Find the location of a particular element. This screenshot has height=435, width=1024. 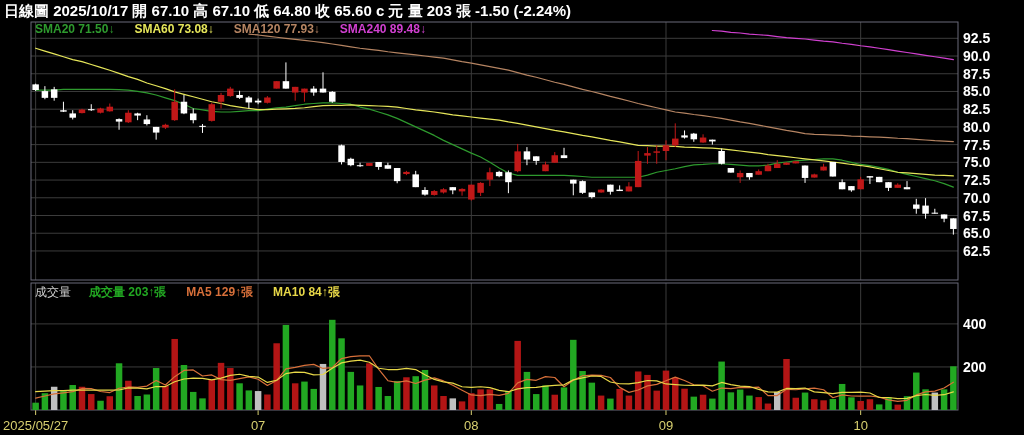

text: SMA240 89.48↓ is located at coordinates (382, 29).